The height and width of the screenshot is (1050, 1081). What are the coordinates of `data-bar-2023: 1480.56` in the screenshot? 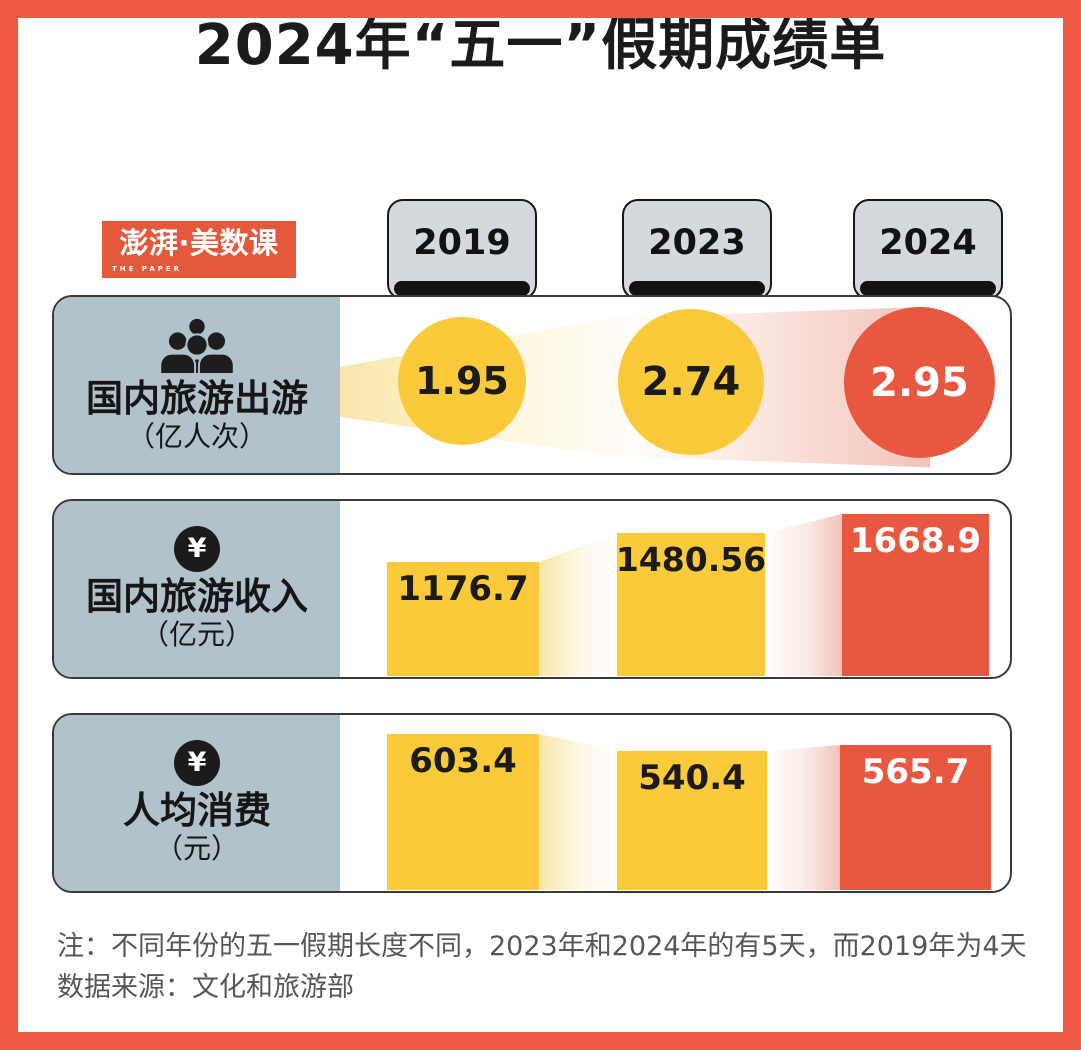 It's located at (691, 604).